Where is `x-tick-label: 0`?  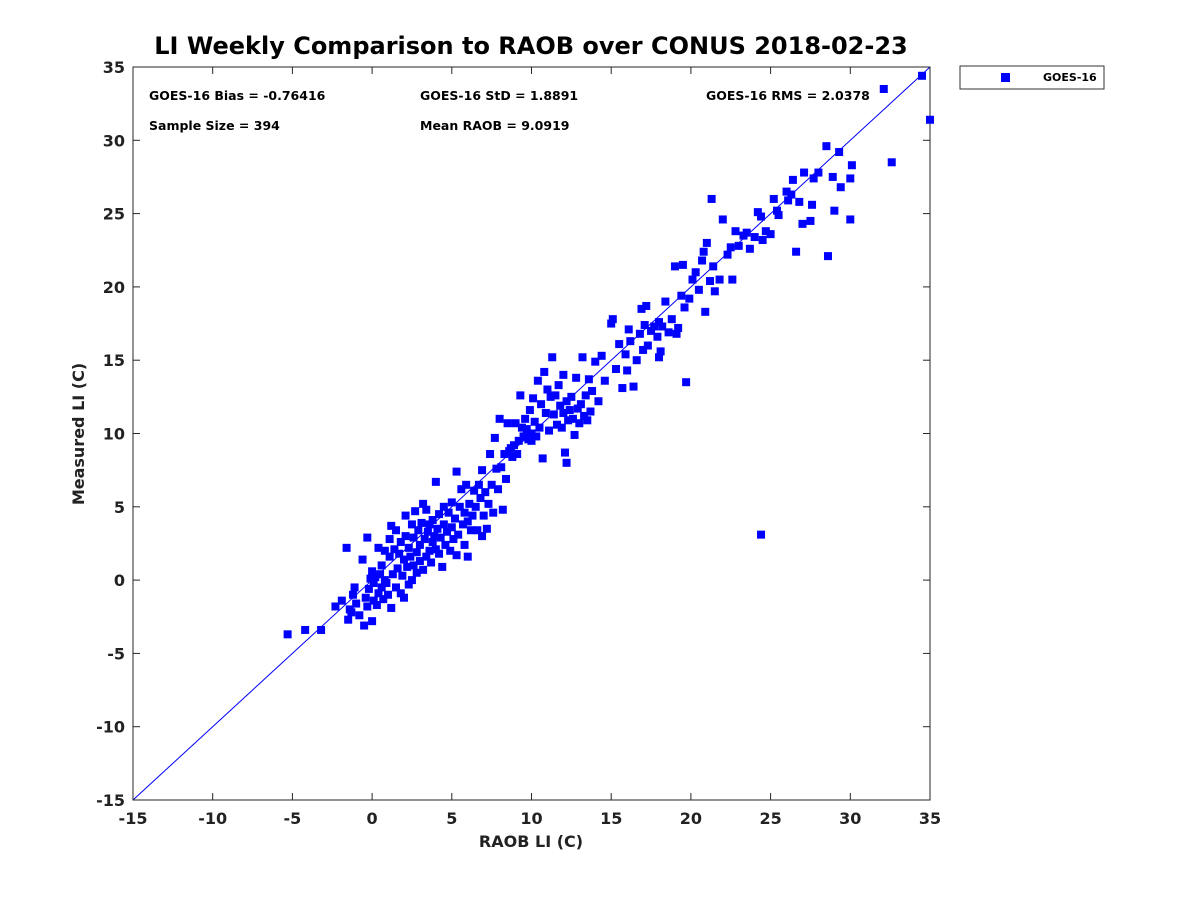 x-tick-label: 0 is located at coordinates (372, 818).